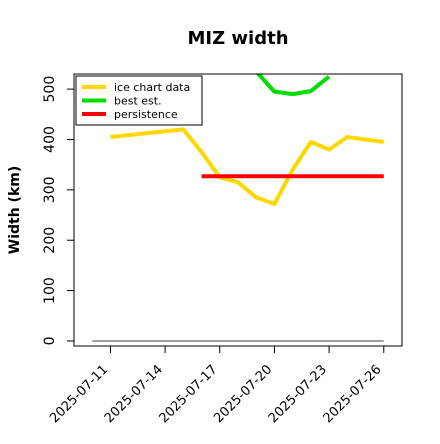 Image resolution: width=440 pixels, height=444 pixels. I want to click on series-line-ice-chart-data, so click(247, 166).